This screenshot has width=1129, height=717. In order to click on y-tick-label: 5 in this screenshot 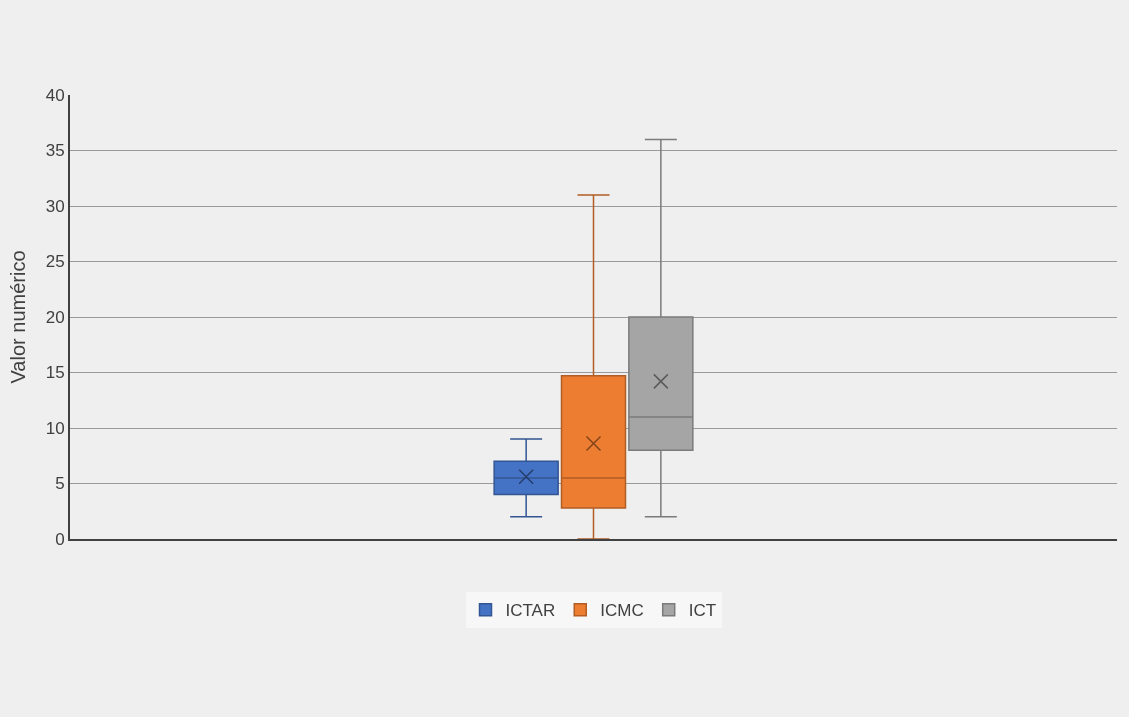, I will do `click(60, 484)`.